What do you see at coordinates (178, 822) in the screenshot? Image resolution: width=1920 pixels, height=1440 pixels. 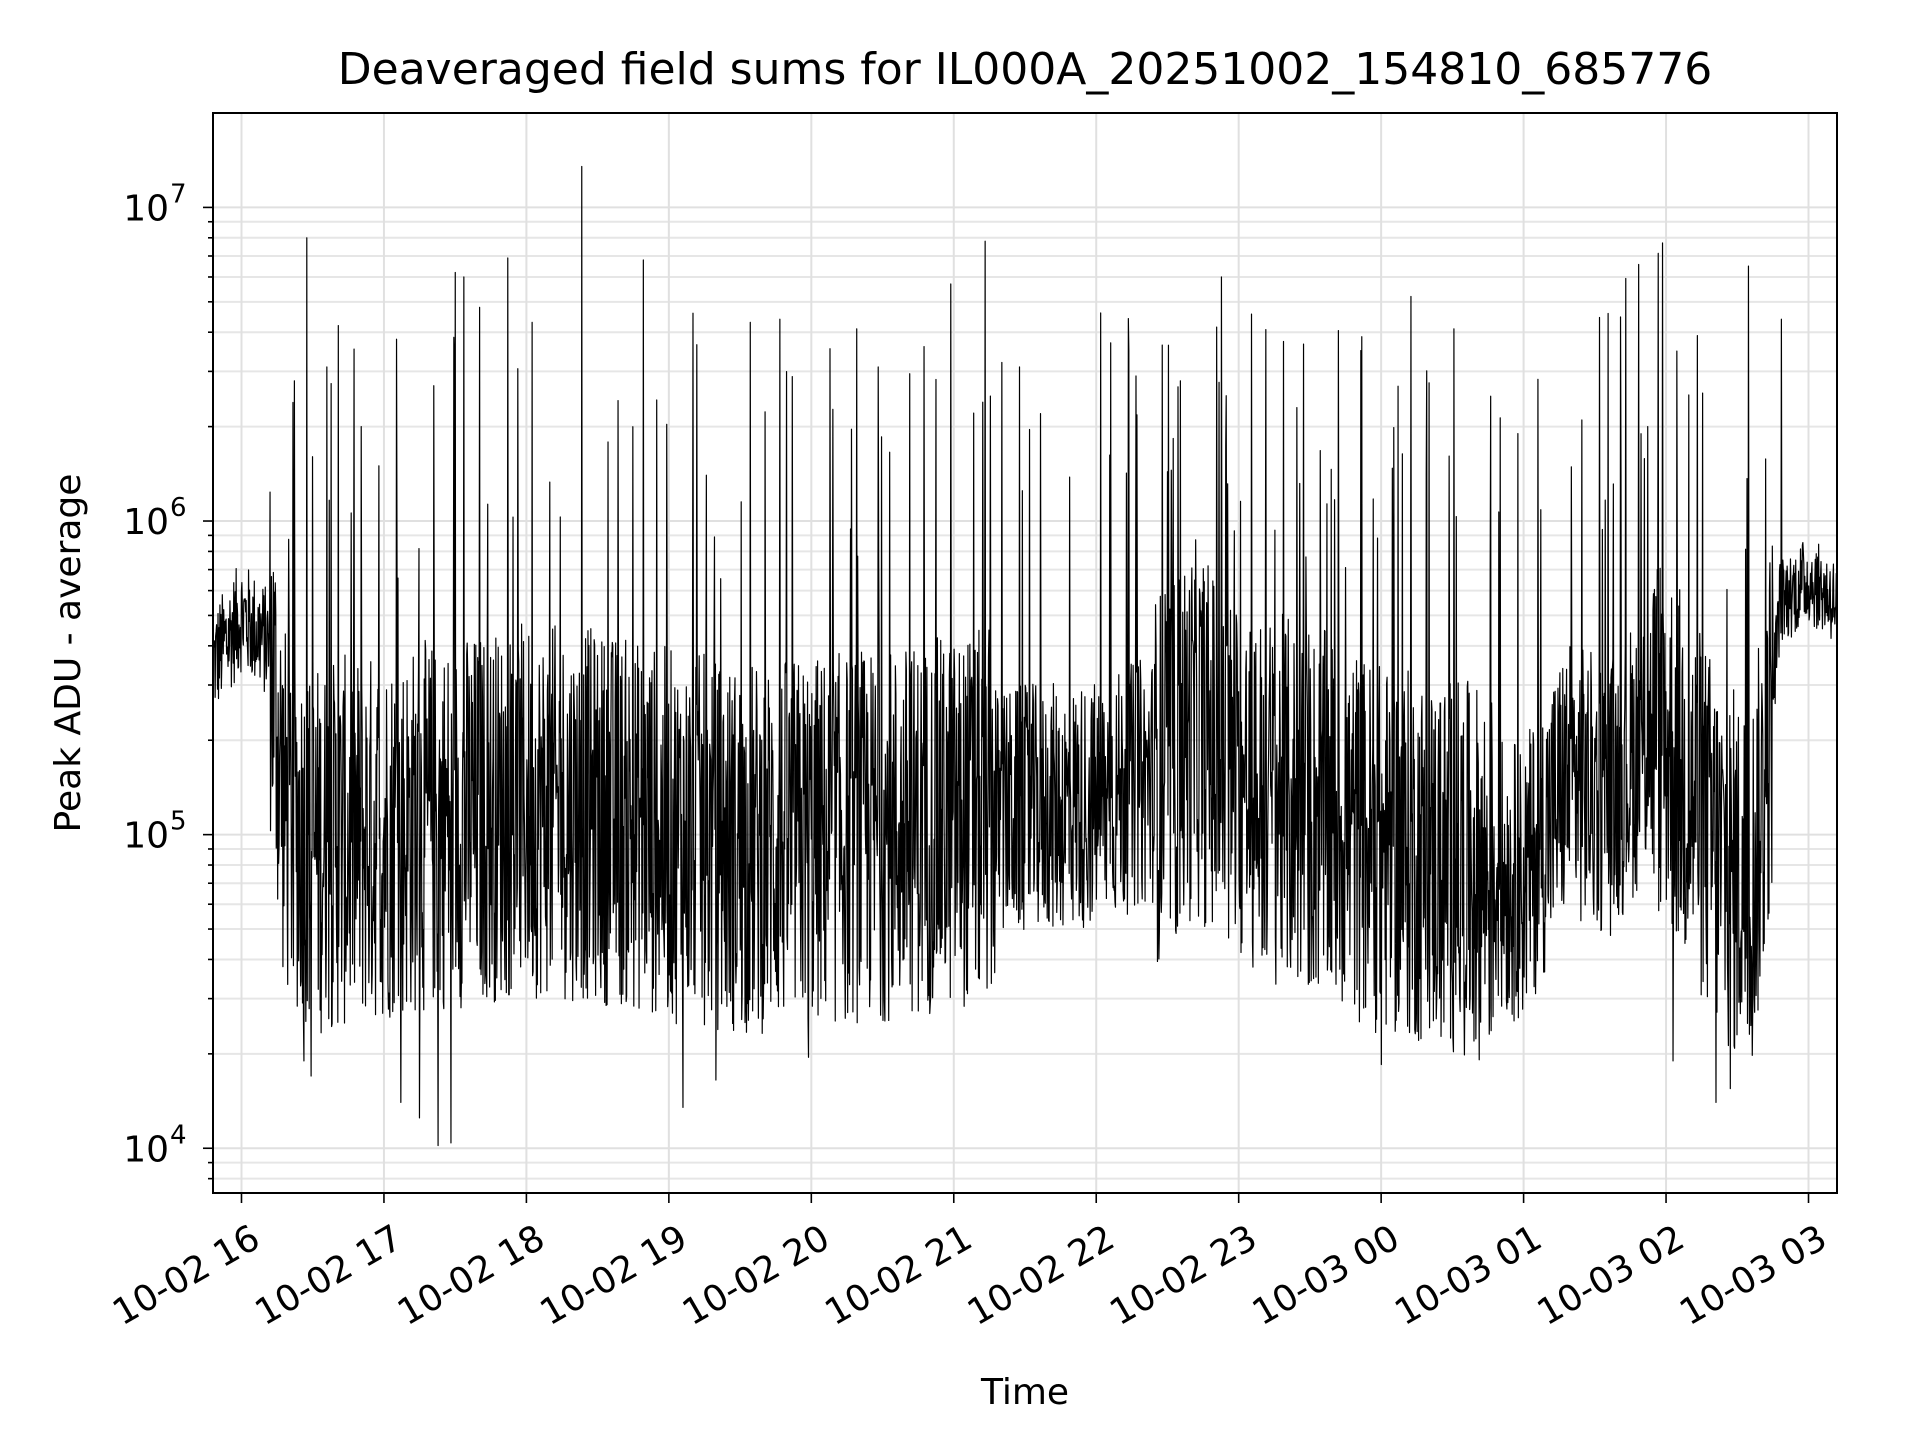 I see `y-tick-label-exponent: 5` at bounding box center [178, 822].